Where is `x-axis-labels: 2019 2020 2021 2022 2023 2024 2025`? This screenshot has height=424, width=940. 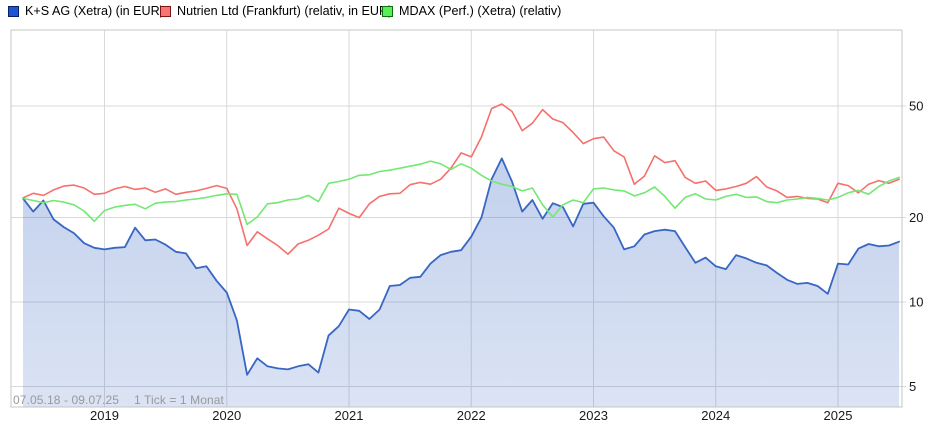 x-axis-labels: 2019 2020 2021 2022 2023 2024 2025 is located at coordinates (471, 415).